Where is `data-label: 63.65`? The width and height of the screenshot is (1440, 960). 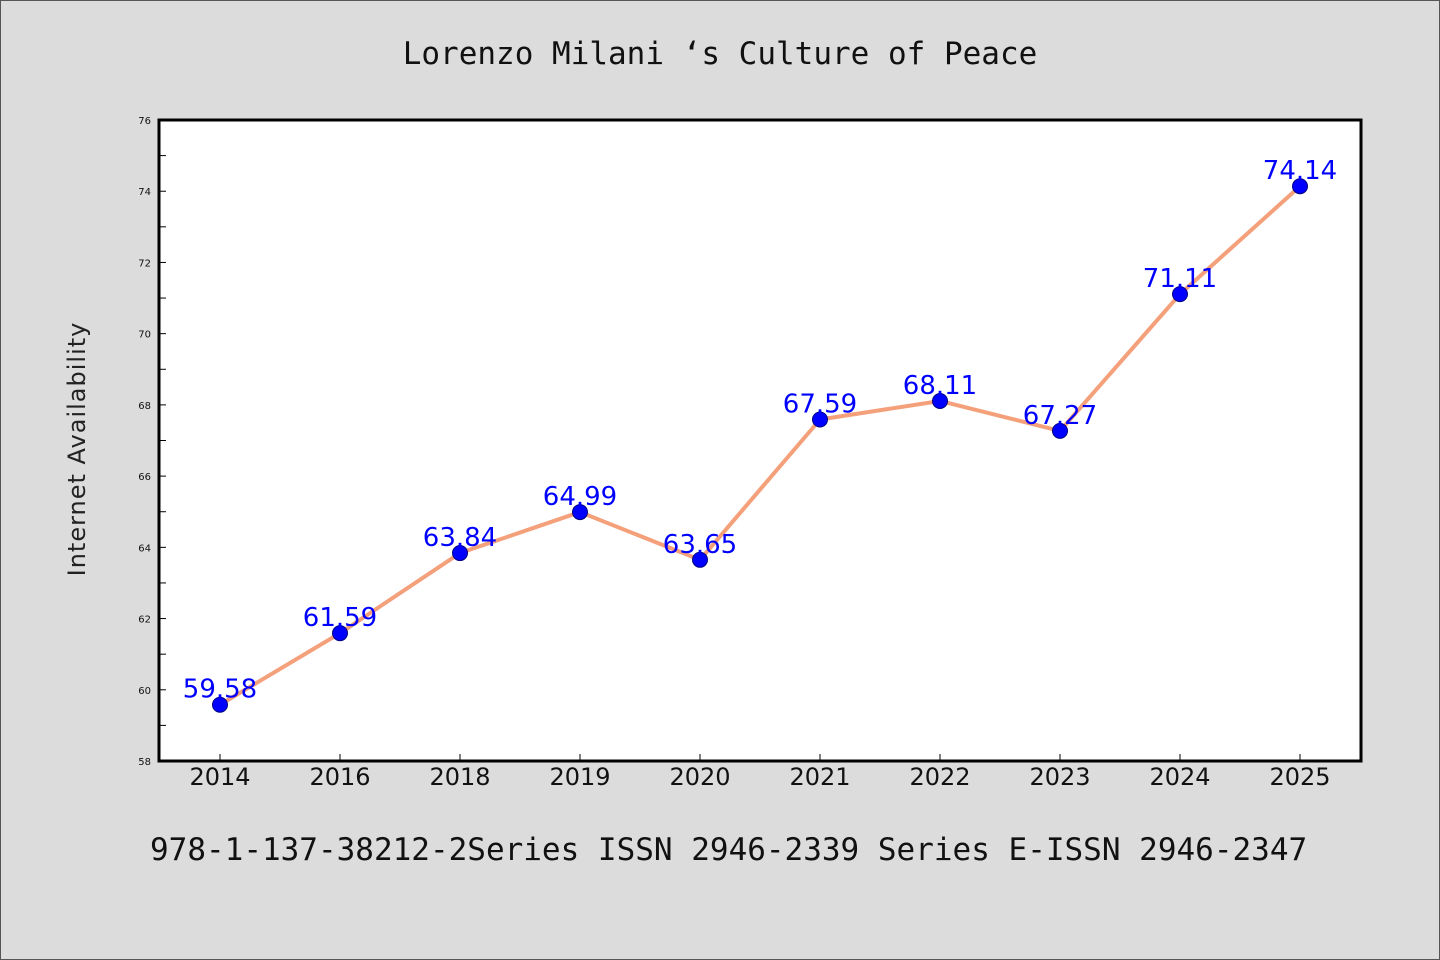 data-label: 63.65 is located at coordinates (700, 545).